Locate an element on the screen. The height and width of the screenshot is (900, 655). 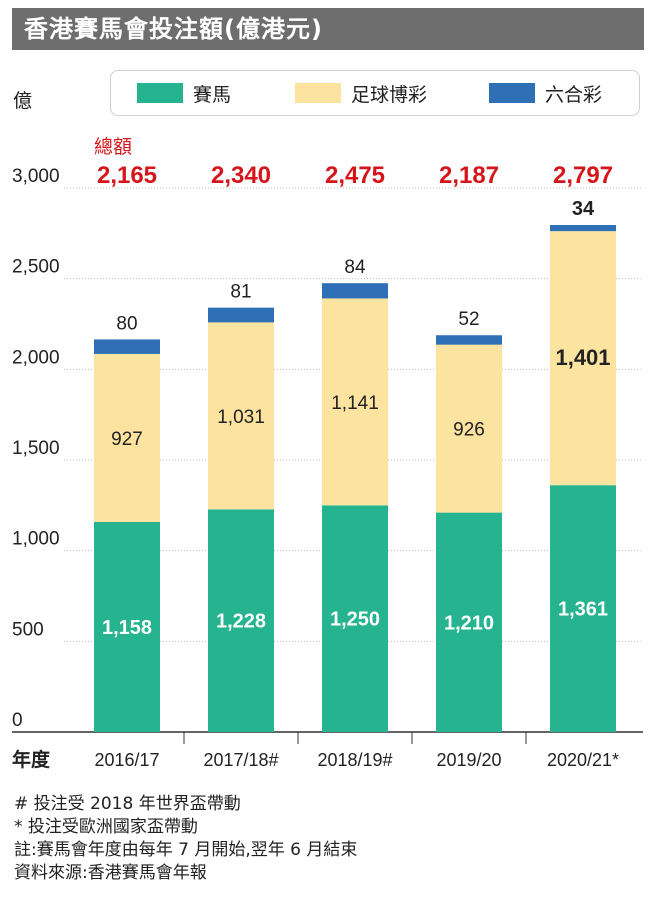
legend-swatch-horse-racing is located at coordinates (160, 93).